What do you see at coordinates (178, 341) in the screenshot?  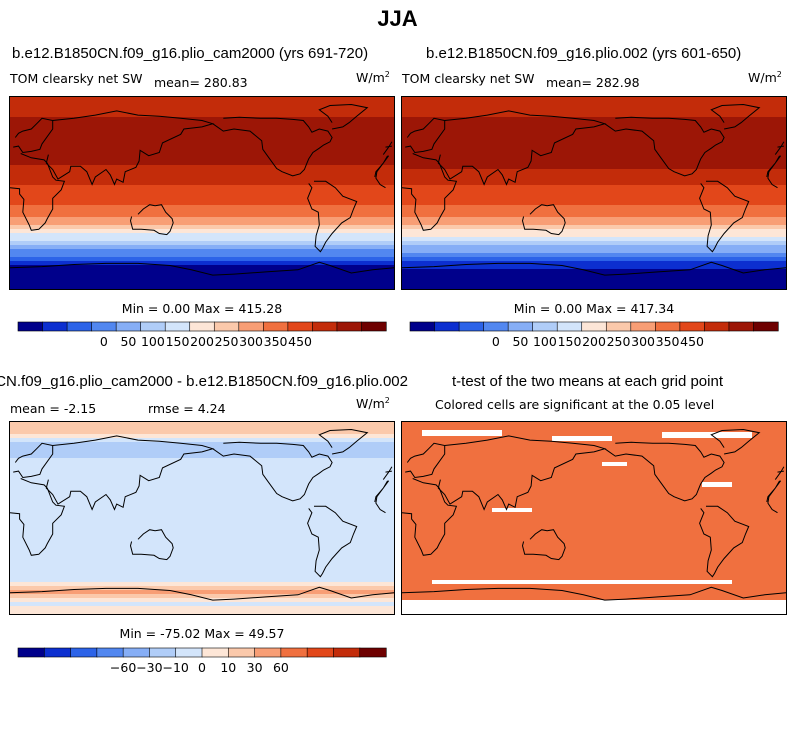 I see `panel1-colorbar-tick-label: 150` at bounding box center [178, 341].